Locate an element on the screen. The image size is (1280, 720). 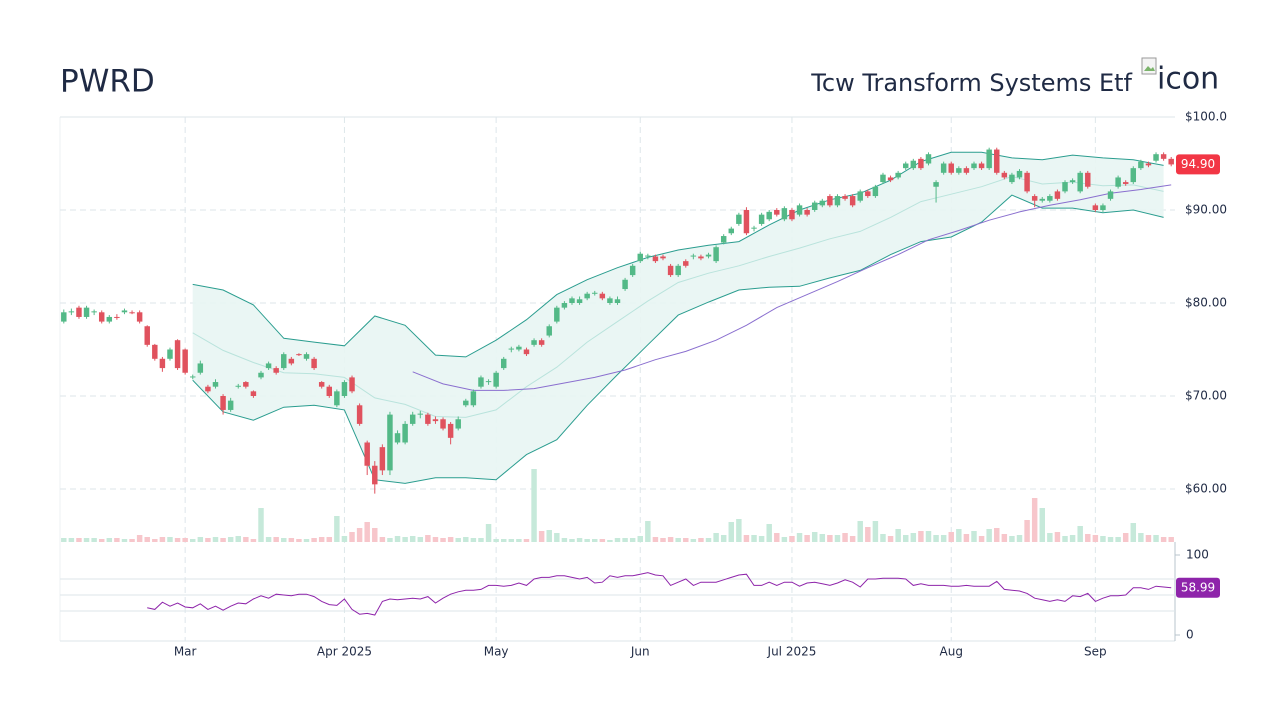
x-tick-label: Jun is located at coordinates (640, 652).